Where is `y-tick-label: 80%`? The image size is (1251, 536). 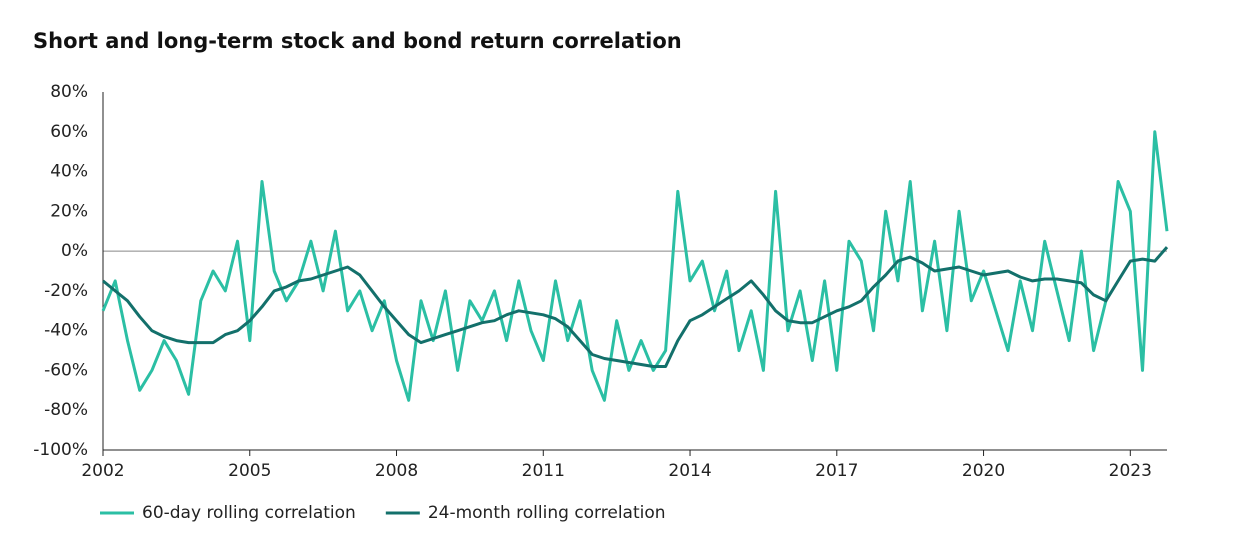 y-tick-label: 80% is located at coordinates (69, 92).